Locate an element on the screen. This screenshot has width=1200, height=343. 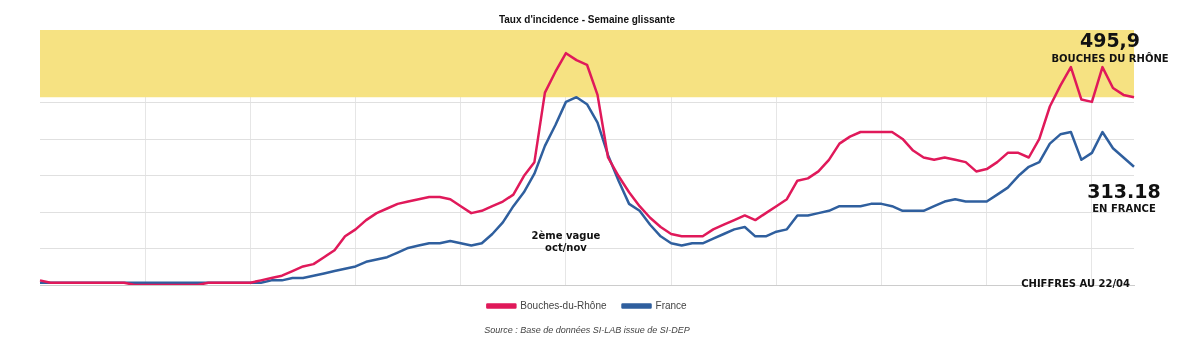
annotation: EN FRANCE is located at coordinates (1124, 208).